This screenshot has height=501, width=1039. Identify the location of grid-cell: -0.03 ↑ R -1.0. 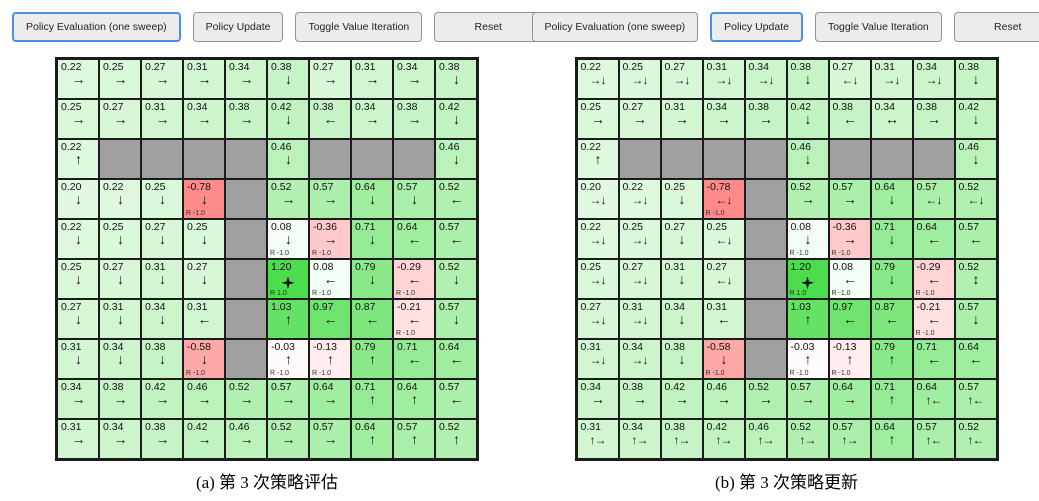
(807, 359).